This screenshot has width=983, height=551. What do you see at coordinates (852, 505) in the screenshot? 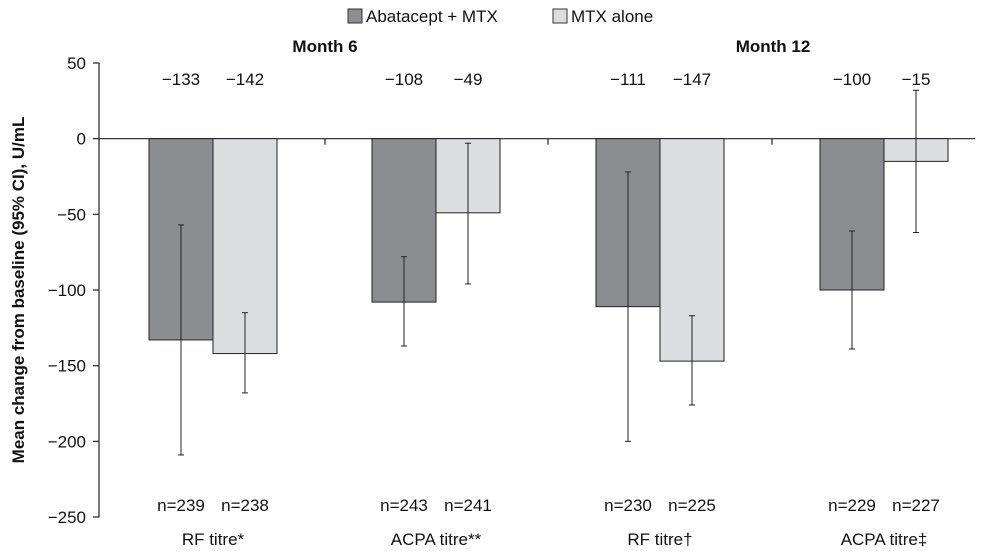
I see `n-label: n=229` at bounding box center [852, 505].